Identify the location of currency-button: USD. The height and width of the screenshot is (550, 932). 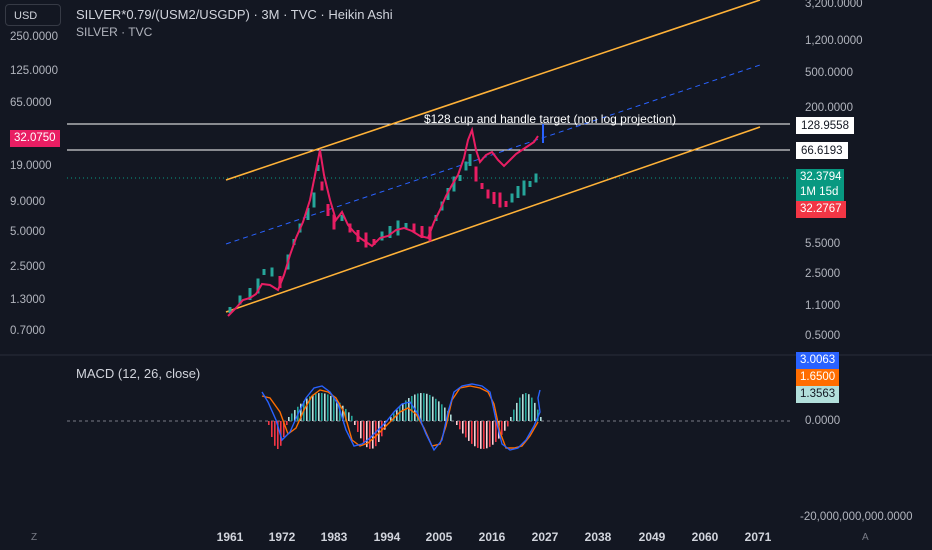
(33, 15).